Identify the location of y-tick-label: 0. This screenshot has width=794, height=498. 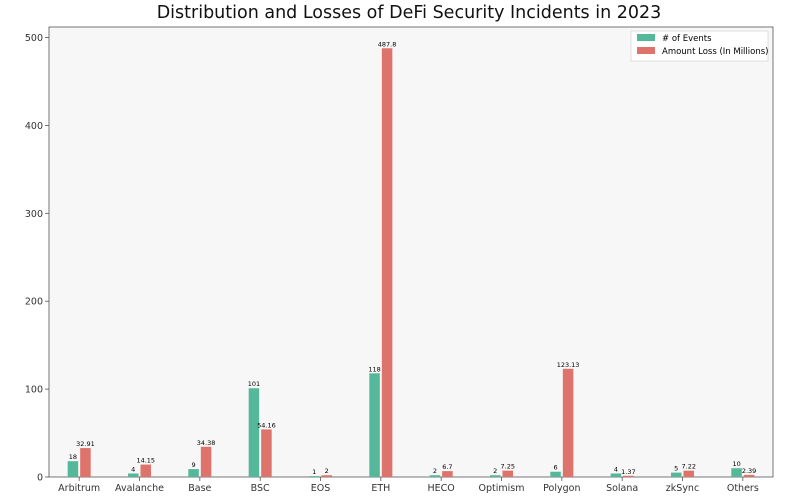
(40, 478).